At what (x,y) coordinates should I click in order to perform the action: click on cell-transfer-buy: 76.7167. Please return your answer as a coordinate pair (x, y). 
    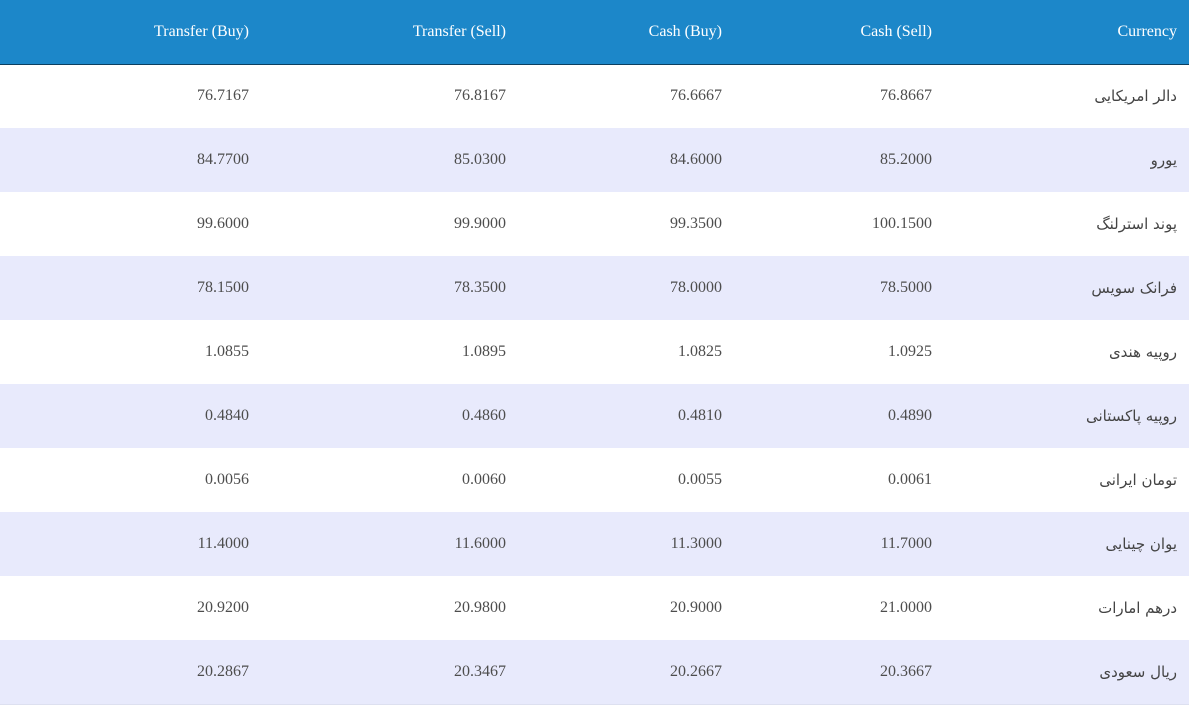
    Looking at the image, I should click on (223, 96).